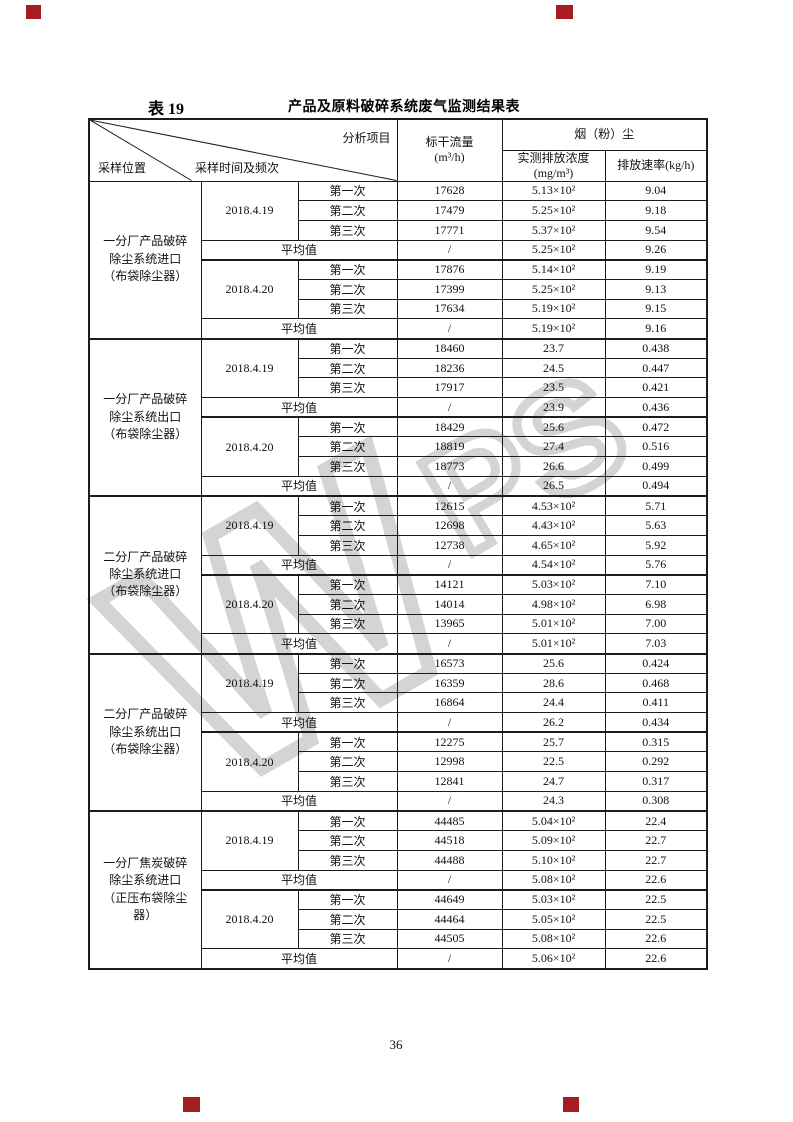  I want to click on location-line: 二分厂产品破碎, so click(145, 556).